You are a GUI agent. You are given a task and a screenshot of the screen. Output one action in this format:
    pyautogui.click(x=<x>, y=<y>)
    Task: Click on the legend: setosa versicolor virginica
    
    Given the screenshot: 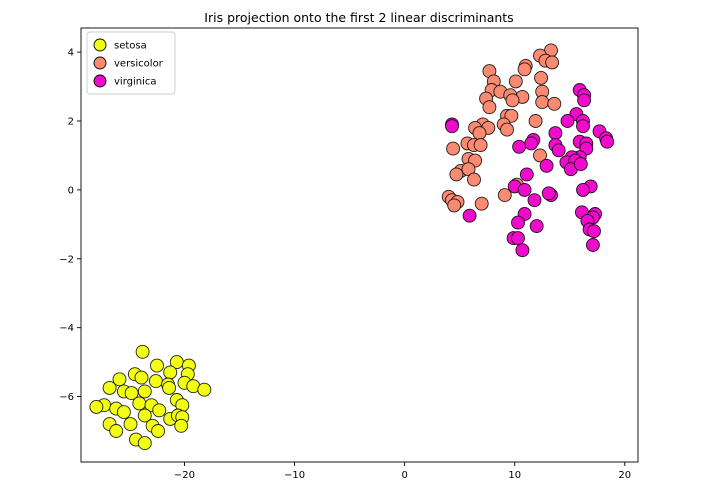 What is the action you would take?
    pyautogui.click(x=131, y=63)
    